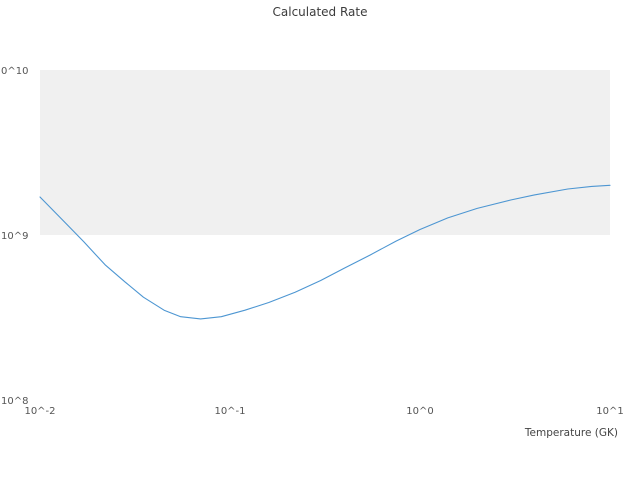  What do you see at coordinates (571, 433) in the screenshot?
I see `x-axis-label: Temperature (GK)` at bounding box center [571, 433].